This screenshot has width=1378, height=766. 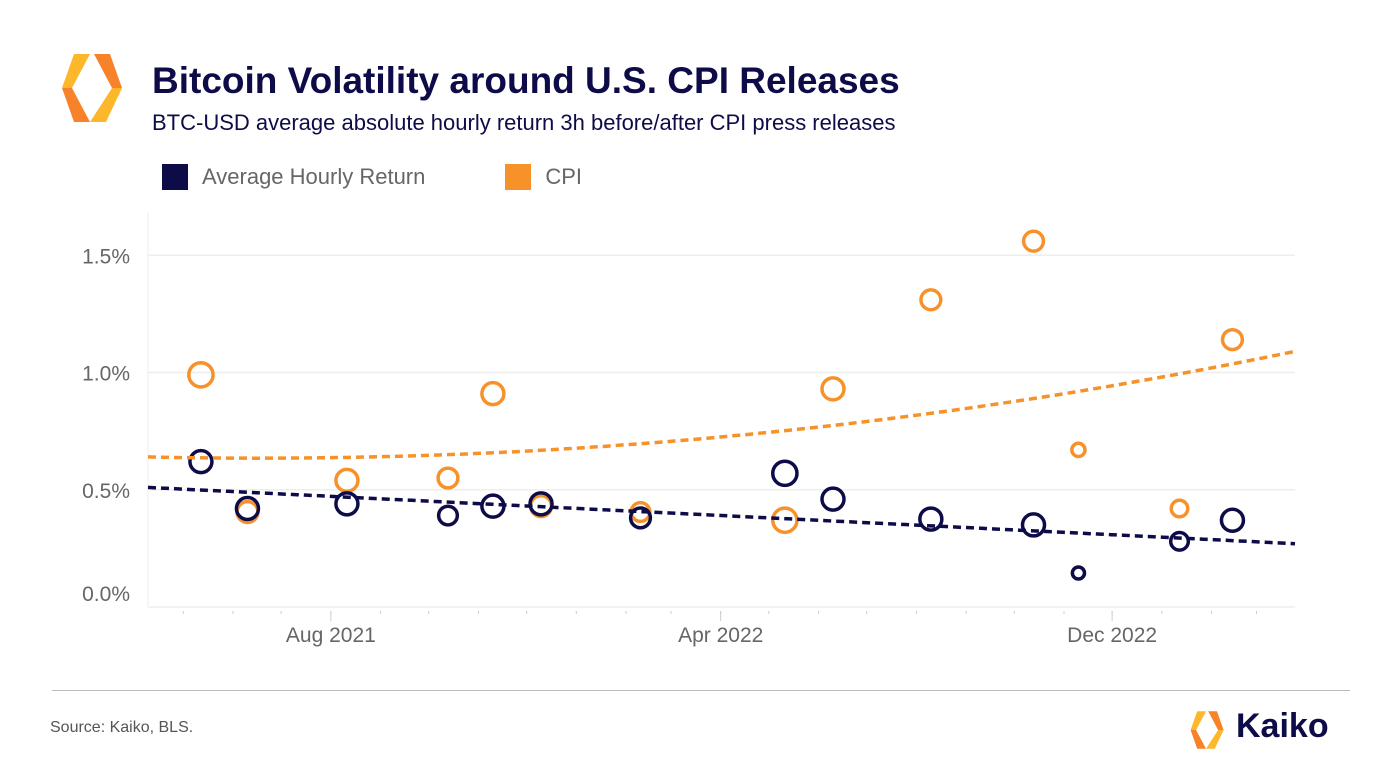 I want to click on y-tick-label: 1.0%, so click(x=106, y=374).